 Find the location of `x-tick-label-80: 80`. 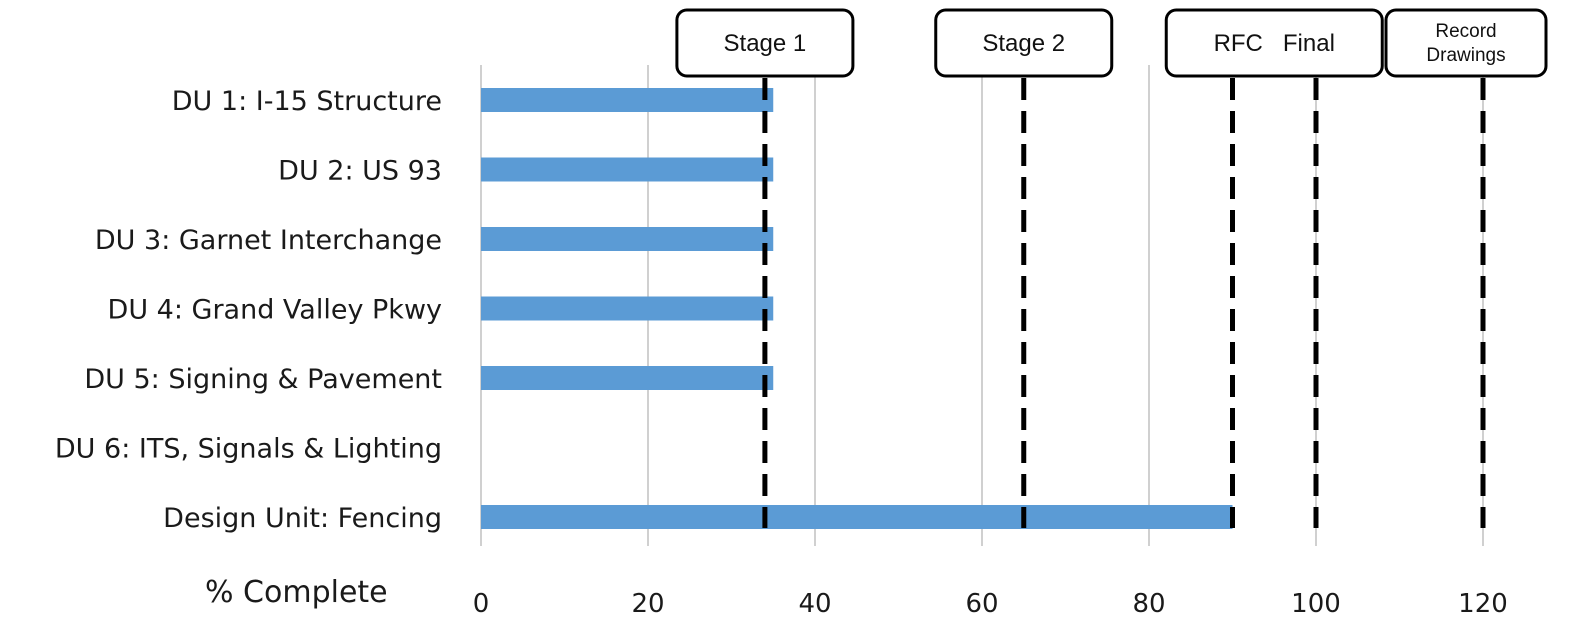

x-tick-label-80: 80 is located at coordinates (1148, 604).